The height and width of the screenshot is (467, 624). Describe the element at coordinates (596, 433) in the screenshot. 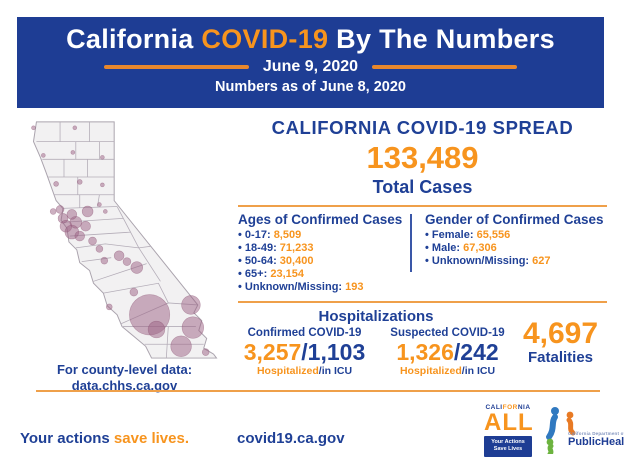

I see `department-label: California Department of` at that location.